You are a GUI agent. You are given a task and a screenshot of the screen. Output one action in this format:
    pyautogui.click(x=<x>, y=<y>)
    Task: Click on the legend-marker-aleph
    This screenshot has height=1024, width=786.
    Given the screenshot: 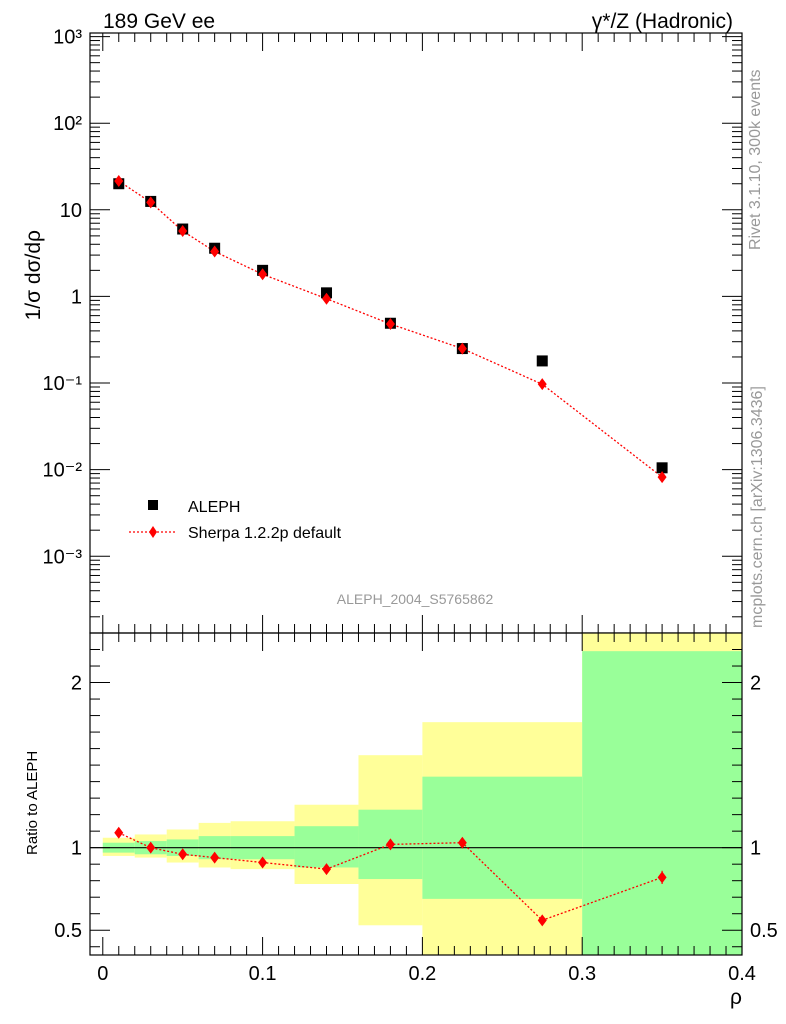 What is the action you would take?
    pyautogui.click(x=153, y=505)
    